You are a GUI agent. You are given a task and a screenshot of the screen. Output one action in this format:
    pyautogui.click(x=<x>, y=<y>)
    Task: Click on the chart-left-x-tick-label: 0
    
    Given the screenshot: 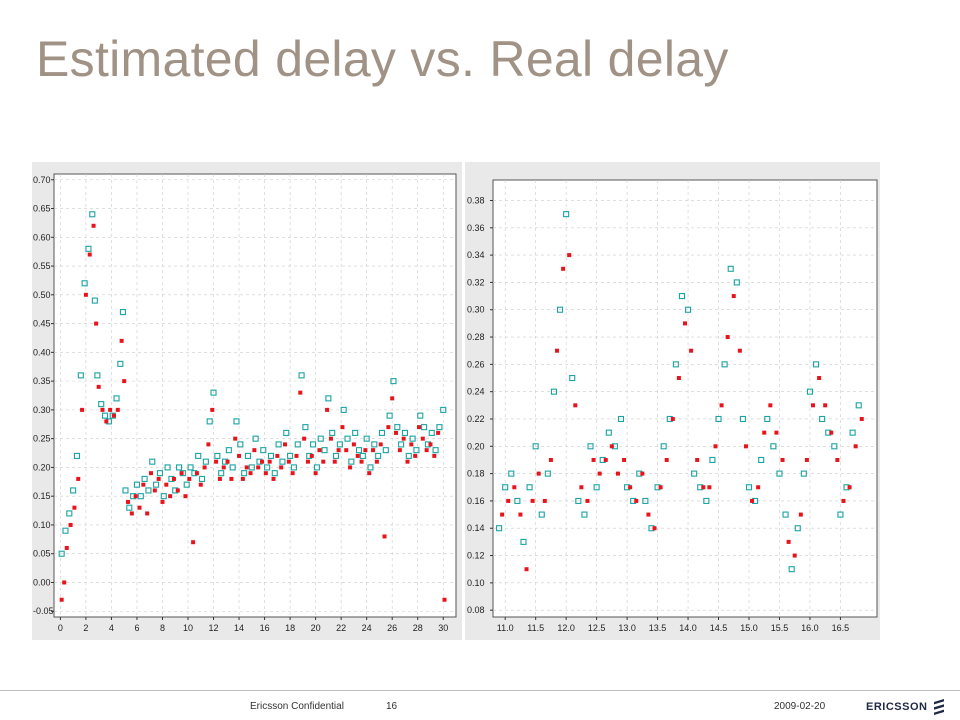 What is the action you would take?
    pyautogui.click(x=60, y=628)
    